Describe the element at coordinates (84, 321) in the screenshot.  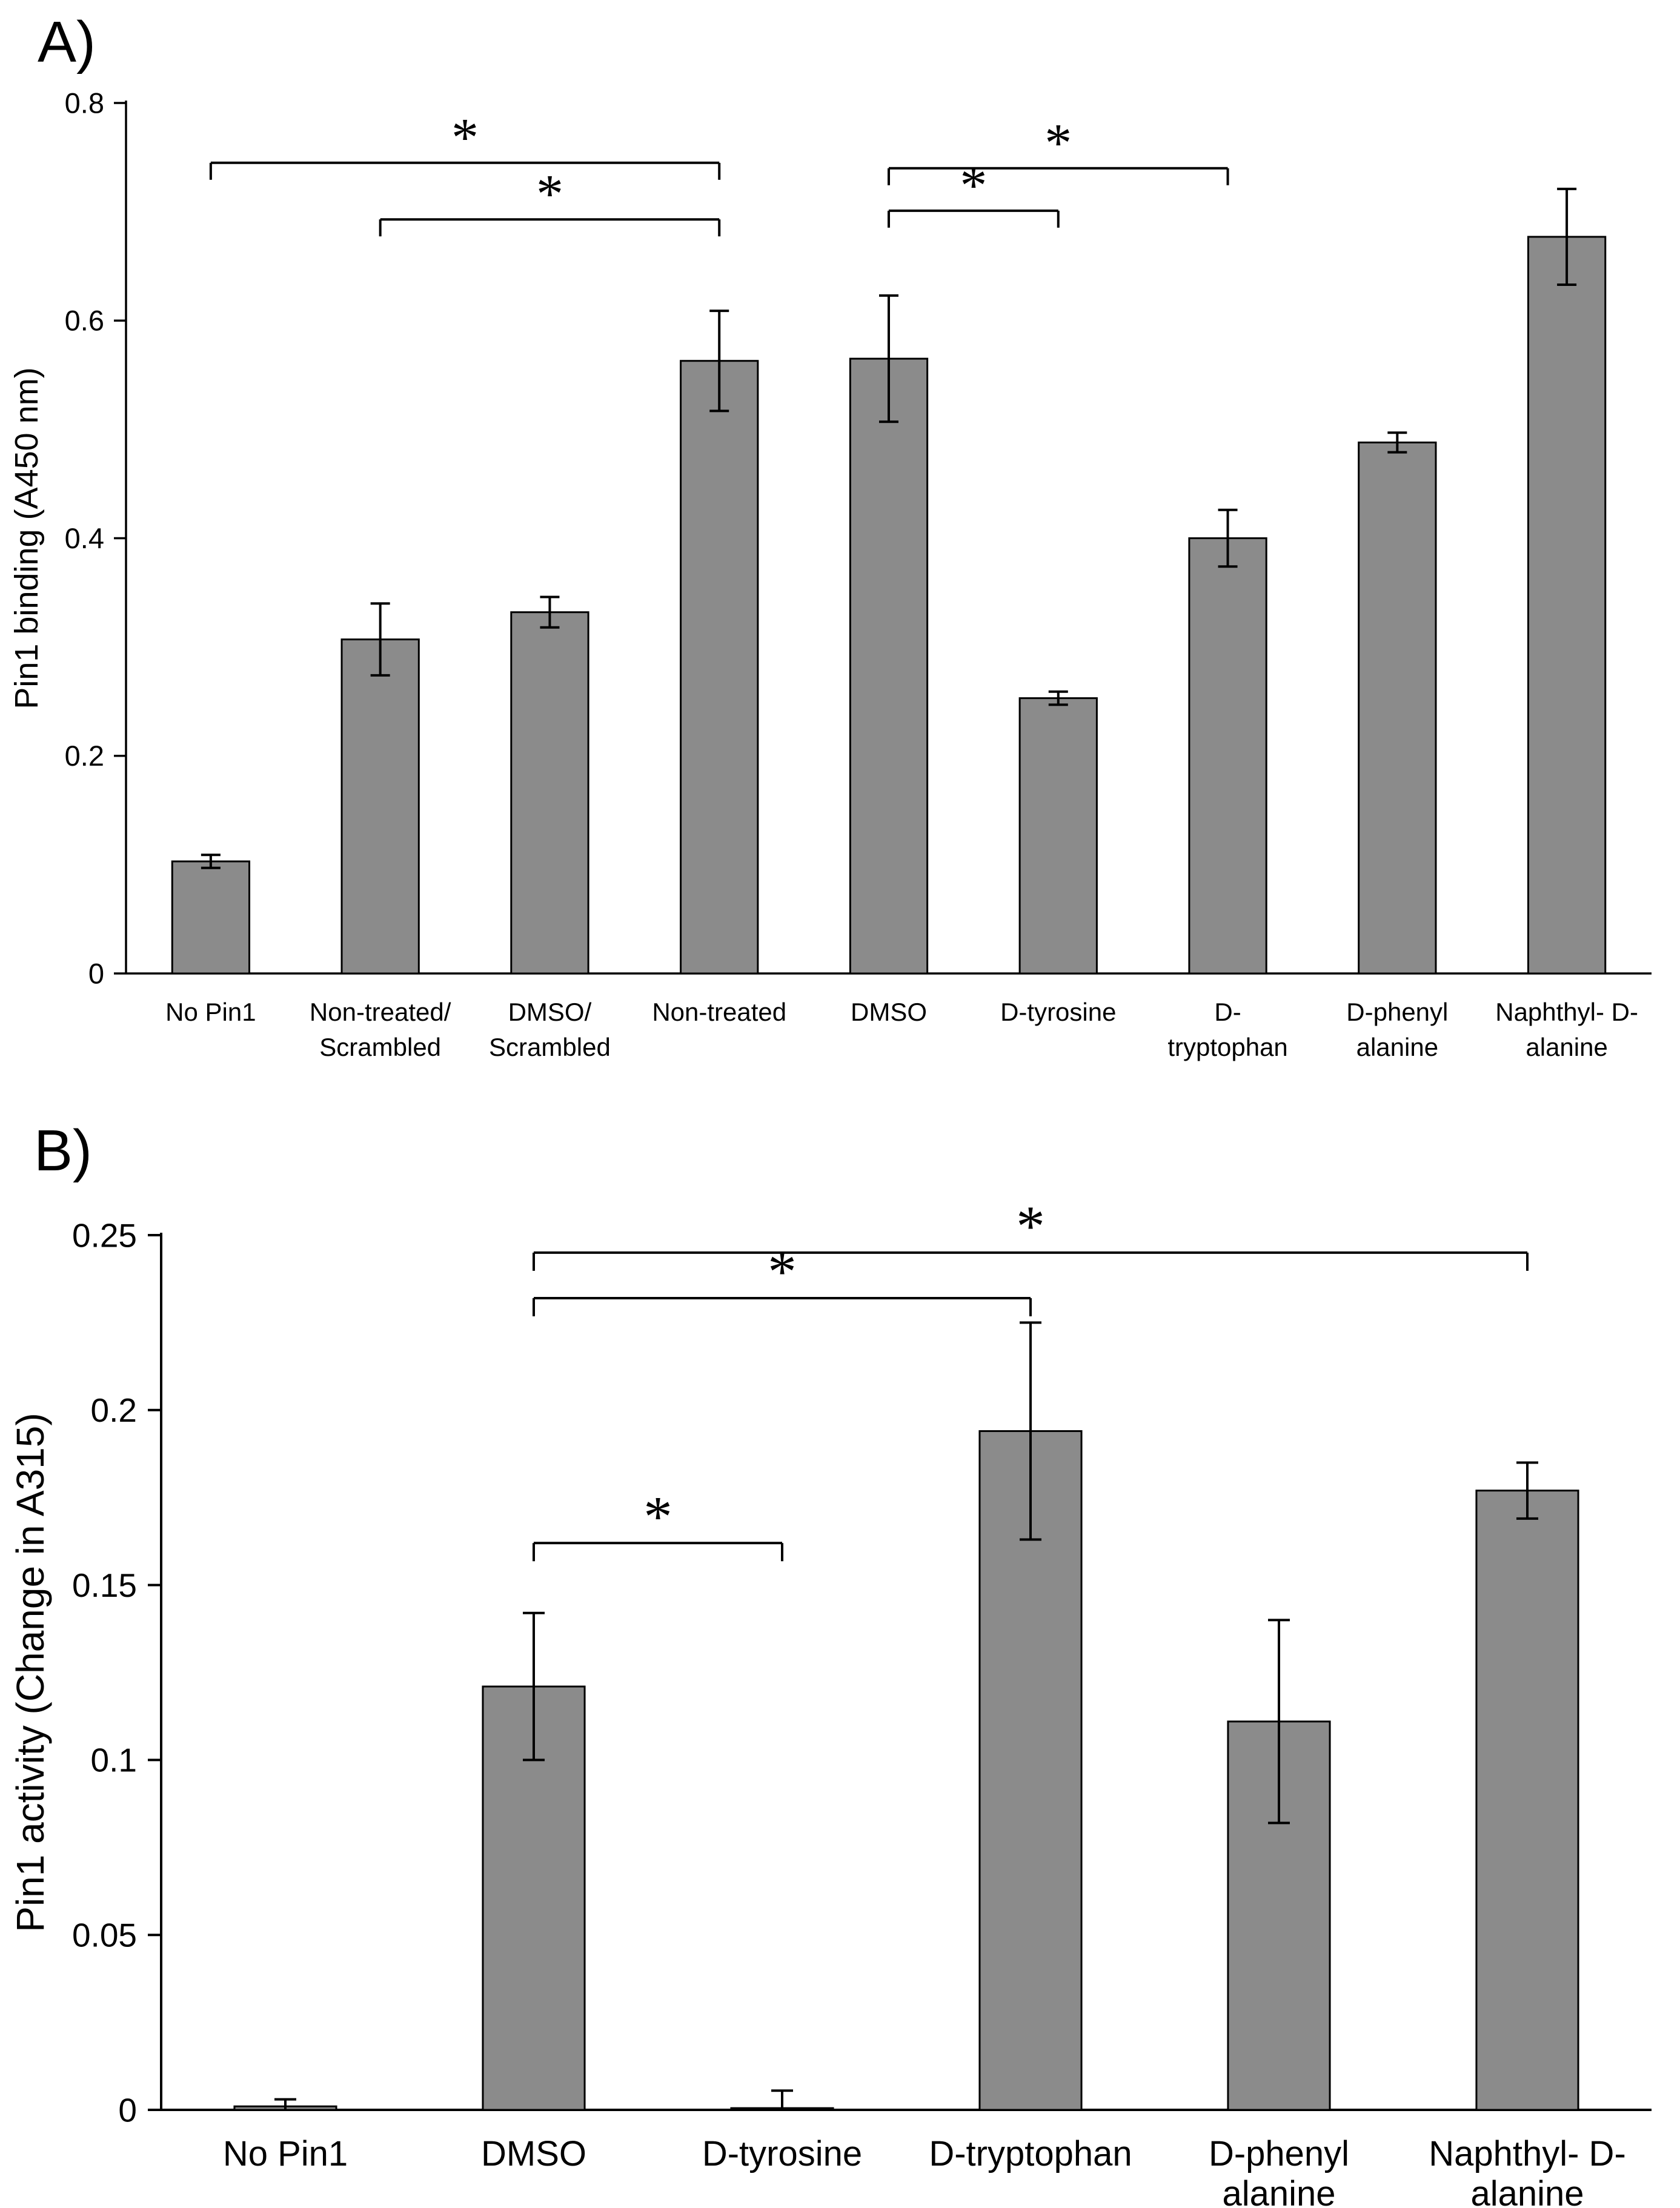
I see `y-tick-label: 0.6` at that location.